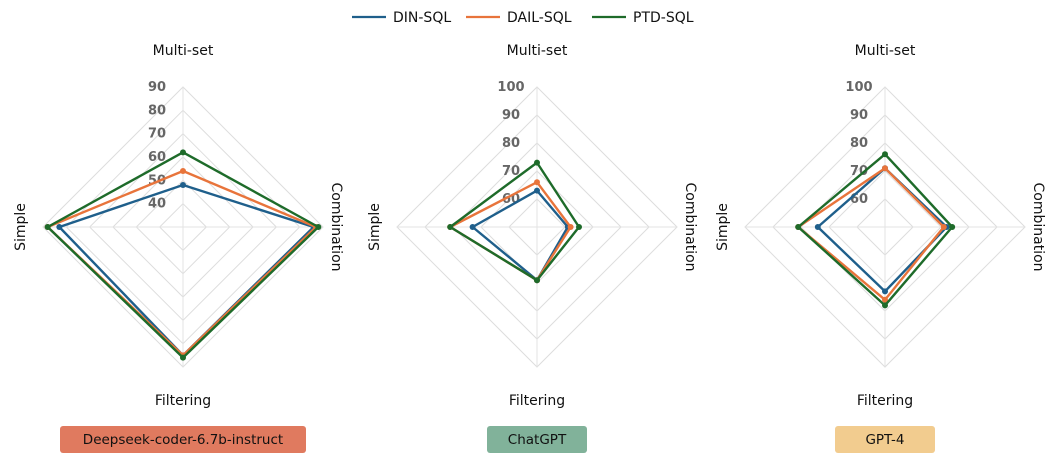 The width and height of the screenshot is (1061, 453). I want to click on chart-title-badge: Deepseek-coder-6.7b-instruct, so click(183, 439).